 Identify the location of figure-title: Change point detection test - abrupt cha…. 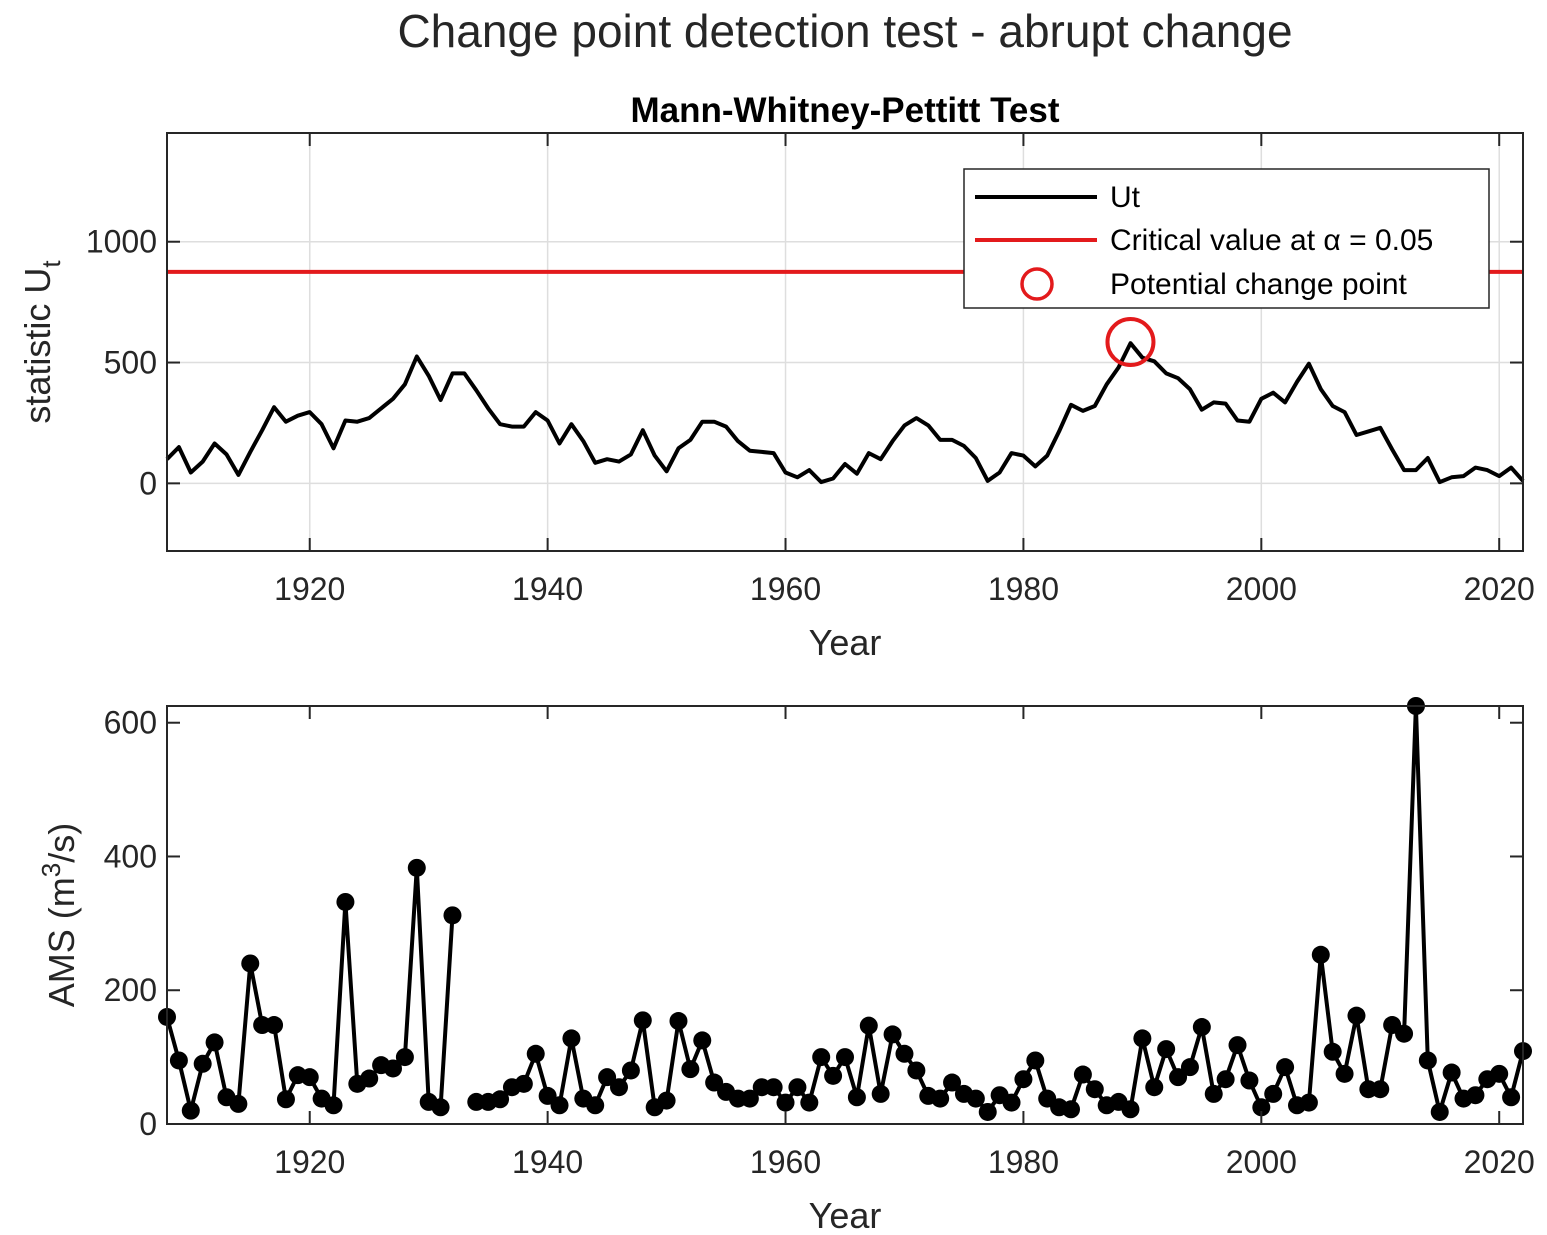
(844, 31).